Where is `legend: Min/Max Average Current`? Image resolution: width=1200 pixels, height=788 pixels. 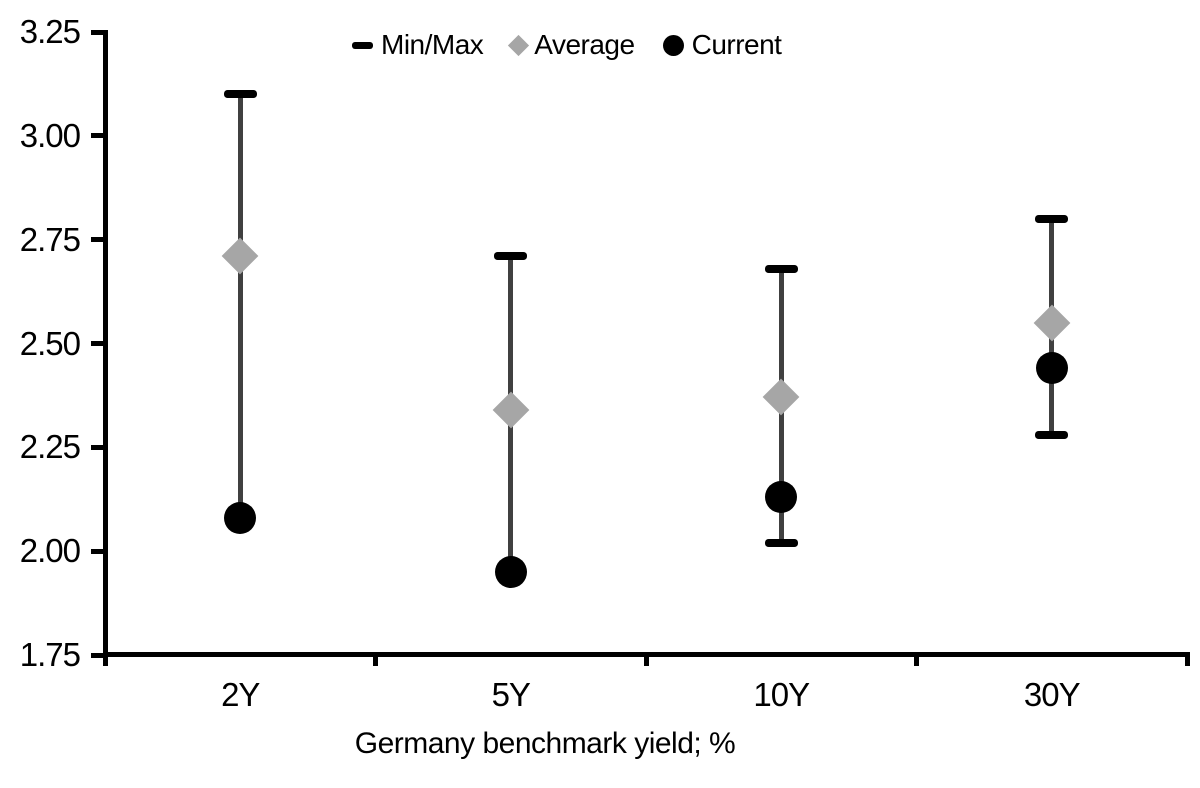 legend: Min/Max Average Current is located at coordinates (567, 45).